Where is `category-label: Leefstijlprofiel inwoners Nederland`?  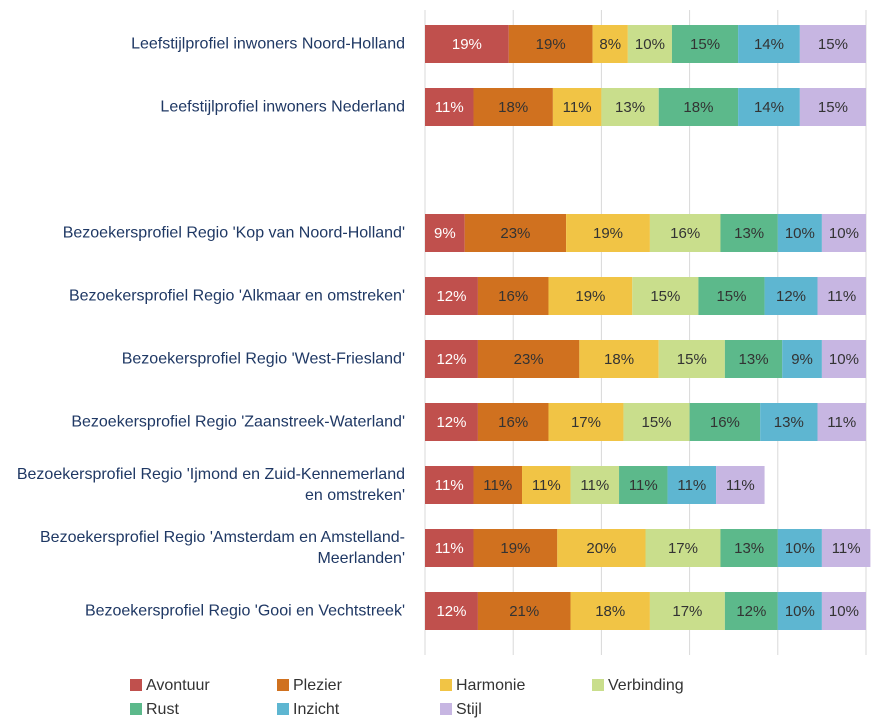 category-label: Leefstijlprofiel inwoners Nederland is located at coordinates (282, 107).